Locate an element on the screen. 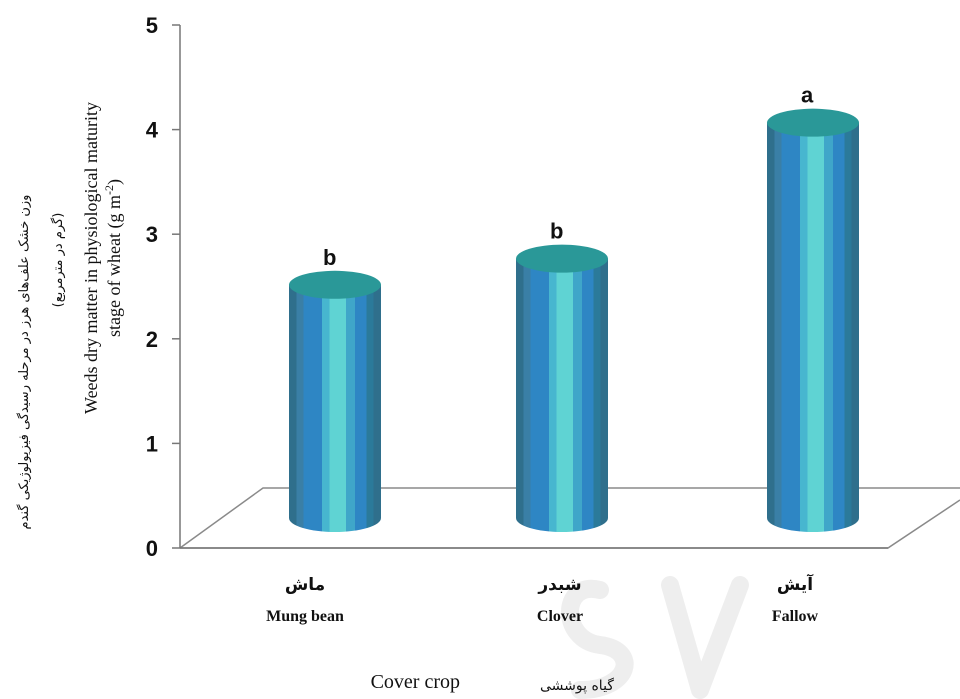 This screenshot has width=960, height=699. xlabel-en: Cover crop is located at coordinates (415, 682).